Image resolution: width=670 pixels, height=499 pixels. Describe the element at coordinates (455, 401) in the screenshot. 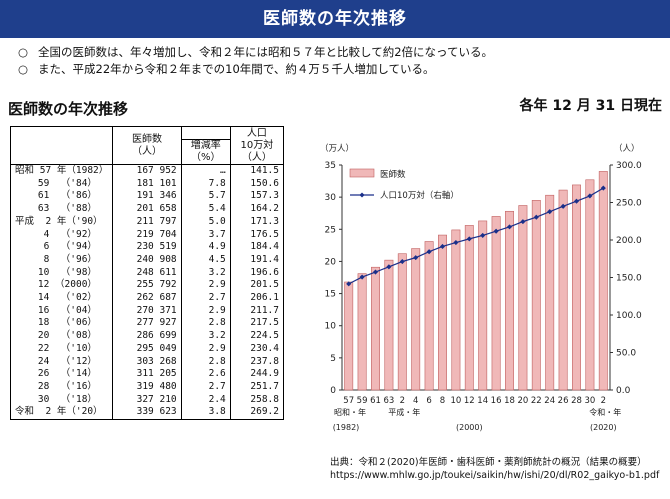

I see `x-tick-label: 10` at that location.